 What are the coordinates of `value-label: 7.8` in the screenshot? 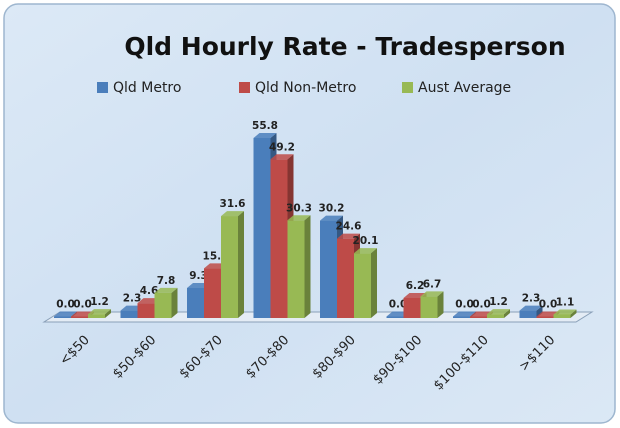 It's located at (166, 281).